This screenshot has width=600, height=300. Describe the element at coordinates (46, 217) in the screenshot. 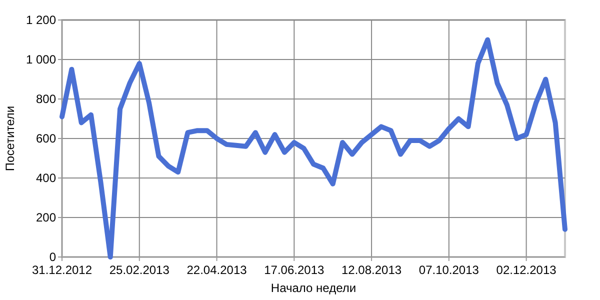

I see `y-tick-label: 200` at that location.